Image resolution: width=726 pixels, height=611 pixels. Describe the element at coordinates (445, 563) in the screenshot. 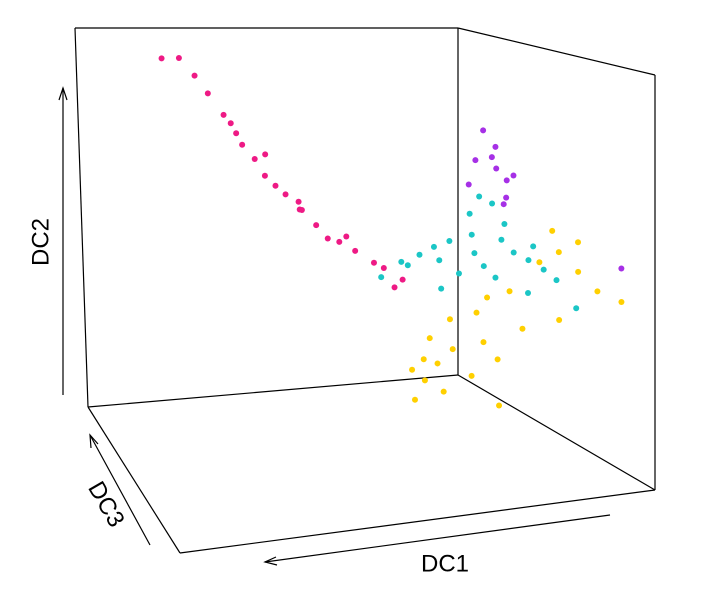

I see `x-axis-label: DC1` at that location.